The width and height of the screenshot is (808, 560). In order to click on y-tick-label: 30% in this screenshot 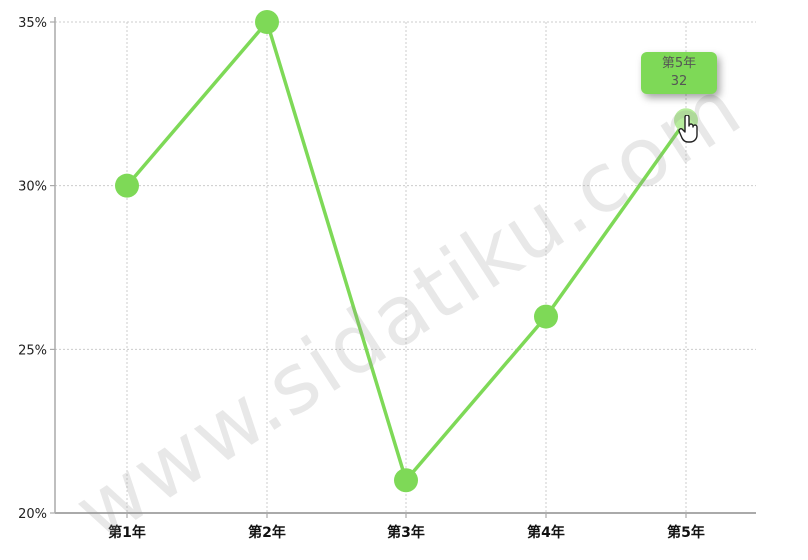, I will do `click(32, 187)`.